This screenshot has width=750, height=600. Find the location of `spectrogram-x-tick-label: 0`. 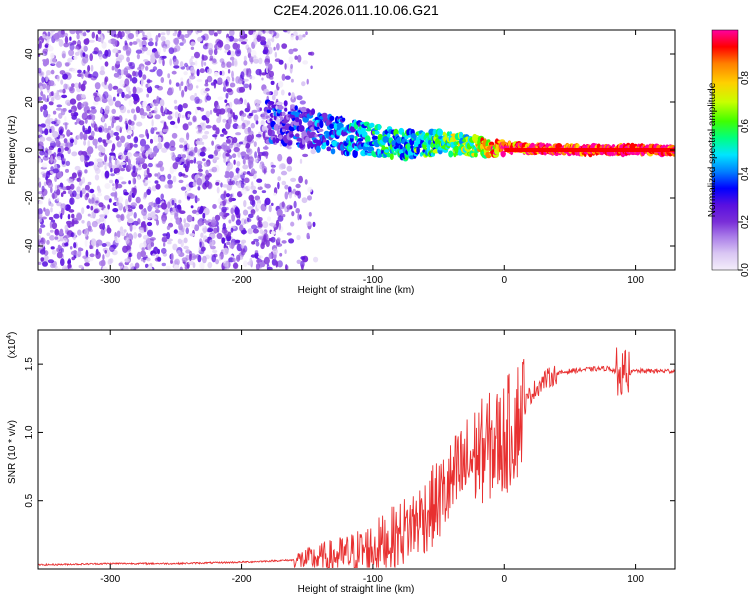

spectrogram-x-tick-label: 0 is located at coordinates (504, 280).